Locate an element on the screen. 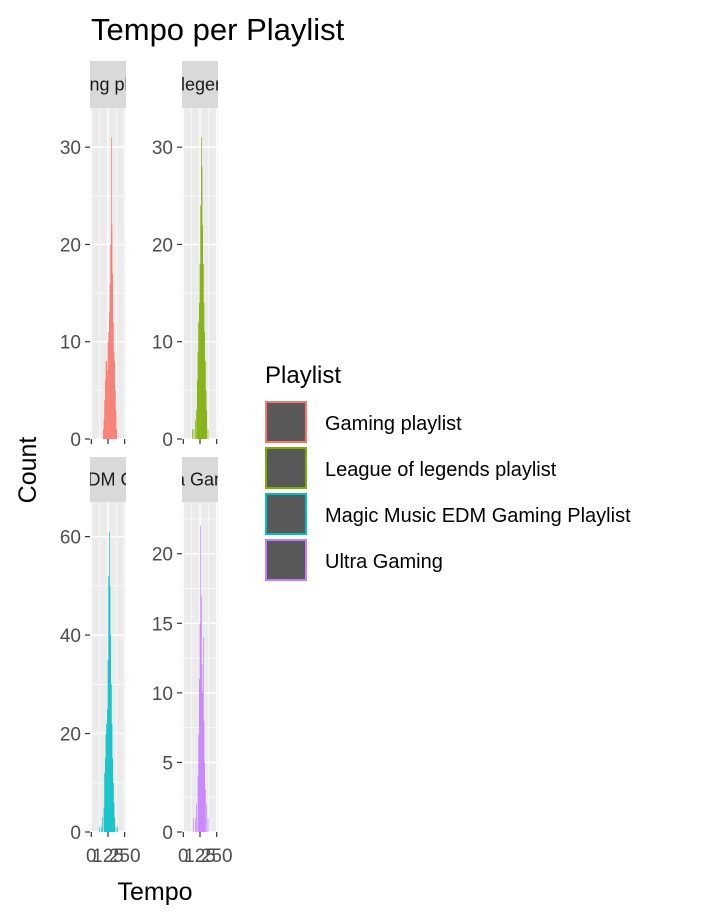 This screenshot has width=720, height=921. x-tick-label: 125 is located at coordinates (108, 856).